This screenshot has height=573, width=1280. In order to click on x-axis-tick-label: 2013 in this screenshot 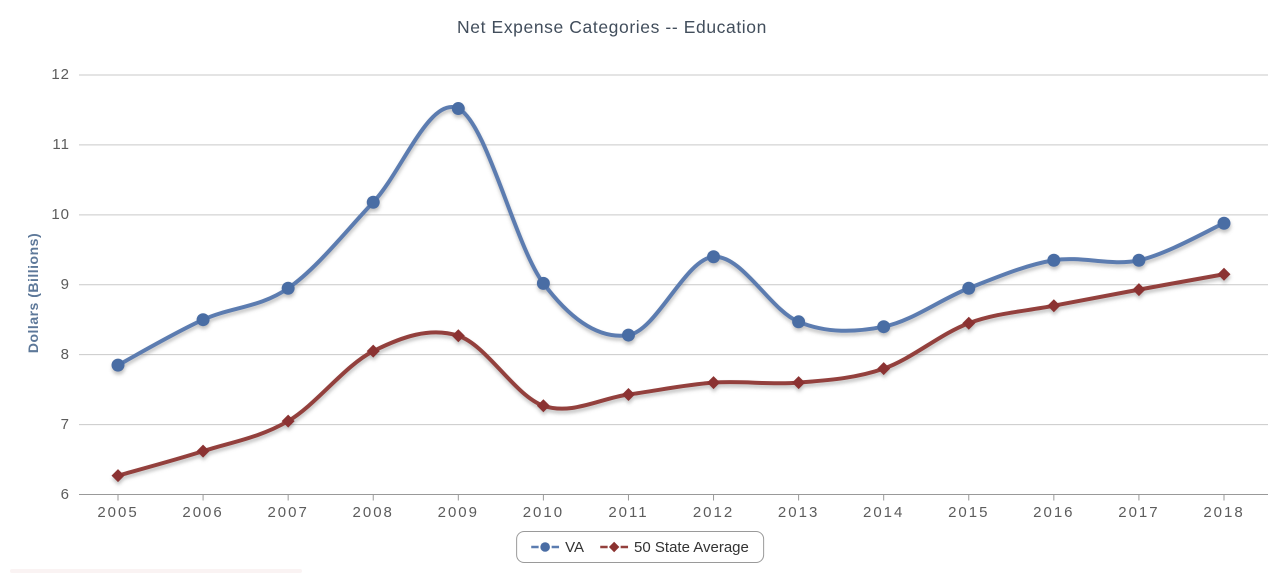, I will do `click(798, 512)`.